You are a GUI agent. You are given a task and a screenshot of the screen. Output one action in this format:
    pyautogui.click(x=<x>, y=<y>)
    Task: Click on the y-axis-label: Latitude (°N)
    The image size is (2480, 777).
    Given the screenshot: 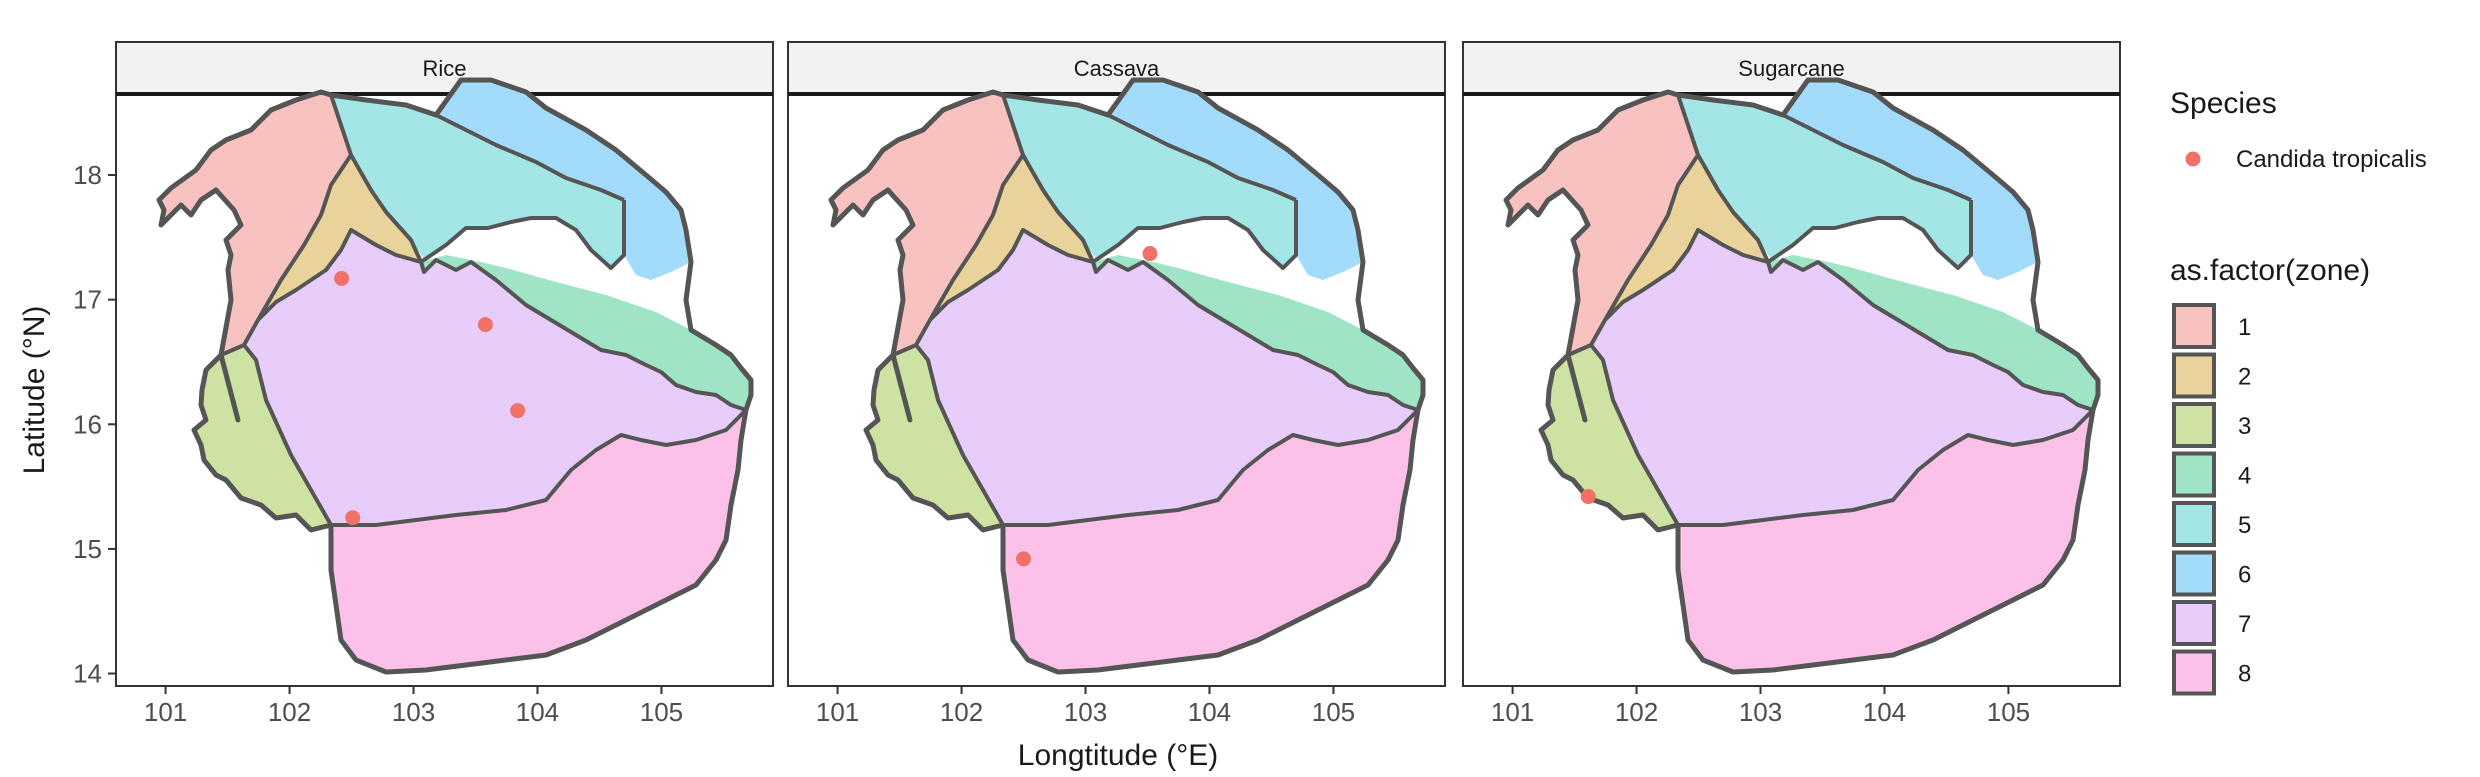 What is the action you would take?
    pyautogui.click(x=34, y=390)
    